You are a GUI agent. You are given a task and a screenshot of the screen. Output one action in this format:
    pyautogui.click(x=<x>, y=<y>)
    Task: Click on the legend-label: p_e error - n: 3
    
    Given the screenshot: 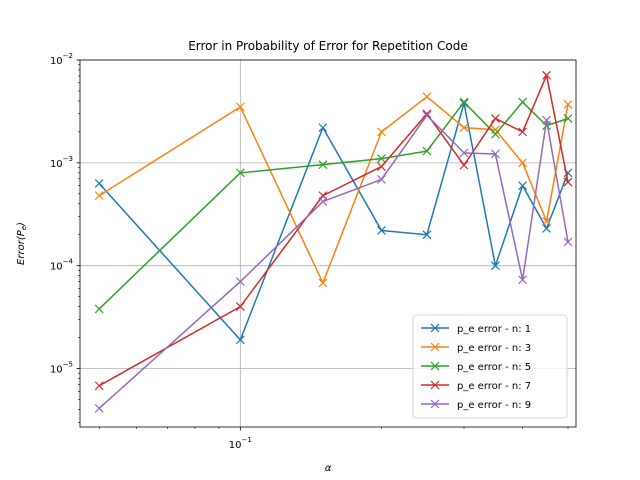 What is the action you would take?
    pyautogui.click(x=494, y=348)
    